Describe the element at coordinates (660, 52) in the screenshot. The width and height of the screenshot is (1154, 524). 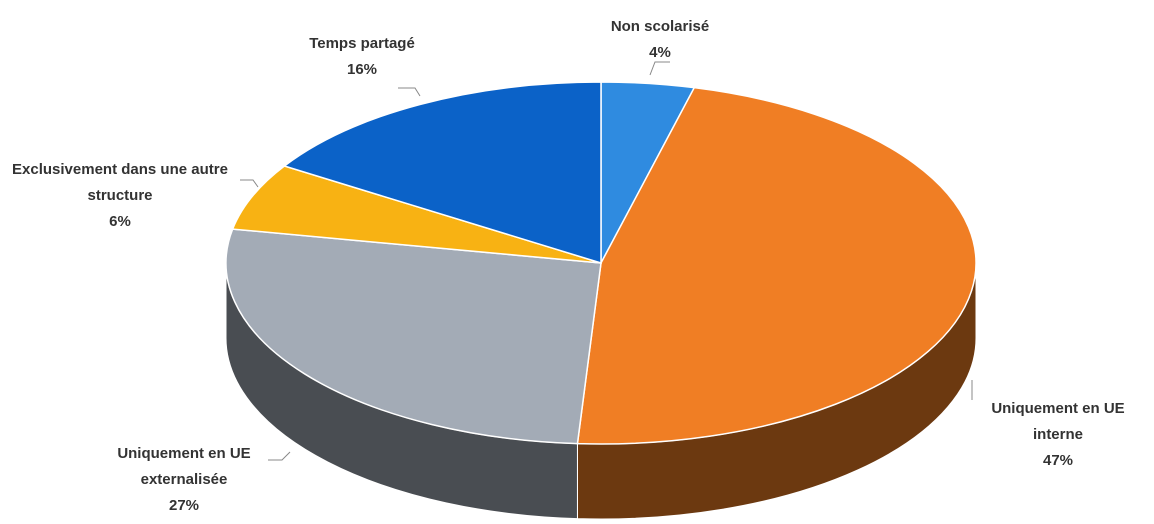
I see `value-label: 4%` at that location.